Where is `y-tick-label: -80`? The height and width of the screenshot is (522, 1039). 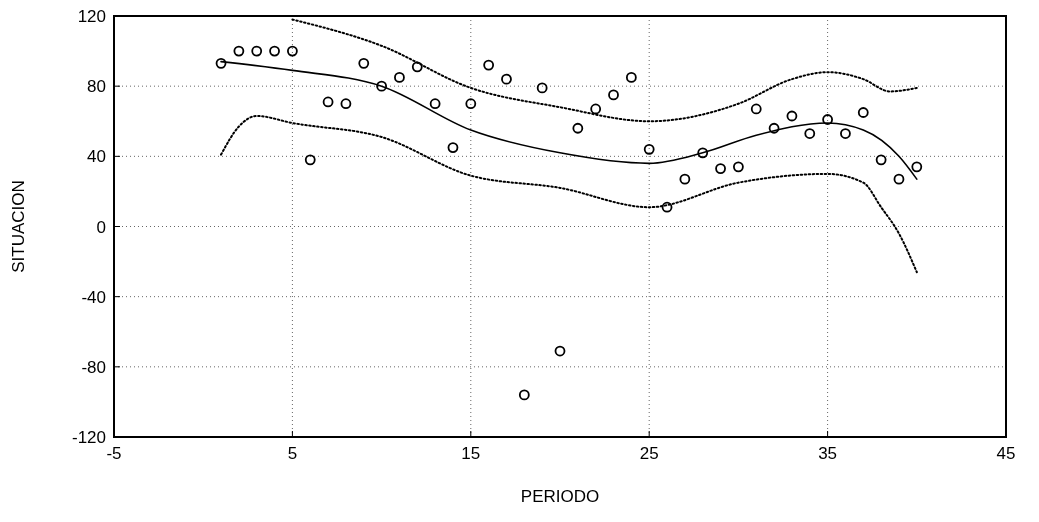
y-tick-label: -80 is located at coordinates (93, 367).